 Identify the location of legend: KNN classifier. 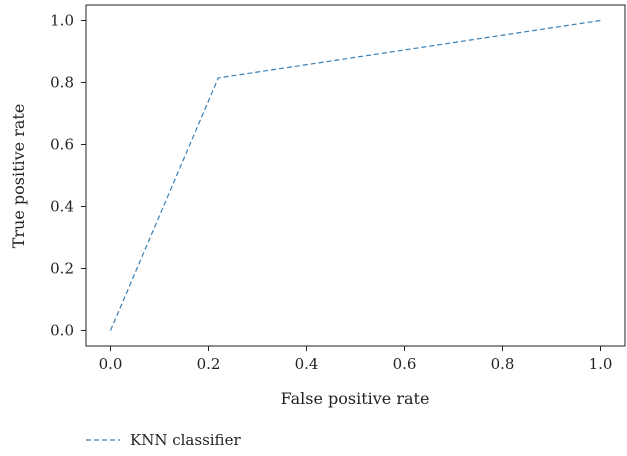
(163, 440).